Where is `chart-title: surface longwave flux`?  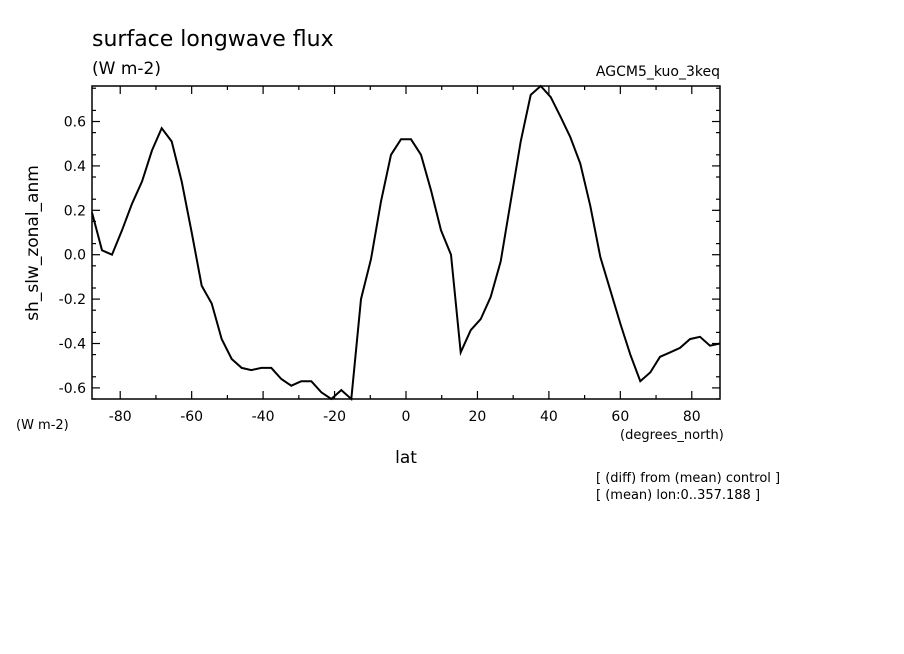 chart-title: surface longwave flux is located at coordinates (213, 39).